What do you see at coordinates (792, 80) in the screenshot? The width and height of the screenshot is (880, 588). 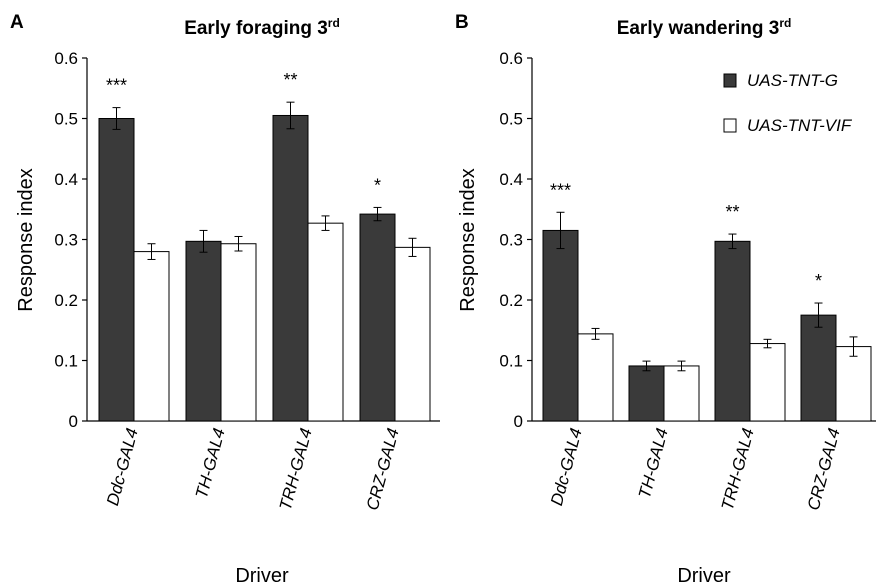 I see `legend-label: UAS-TNT-G` at bounding box center [792, 80].